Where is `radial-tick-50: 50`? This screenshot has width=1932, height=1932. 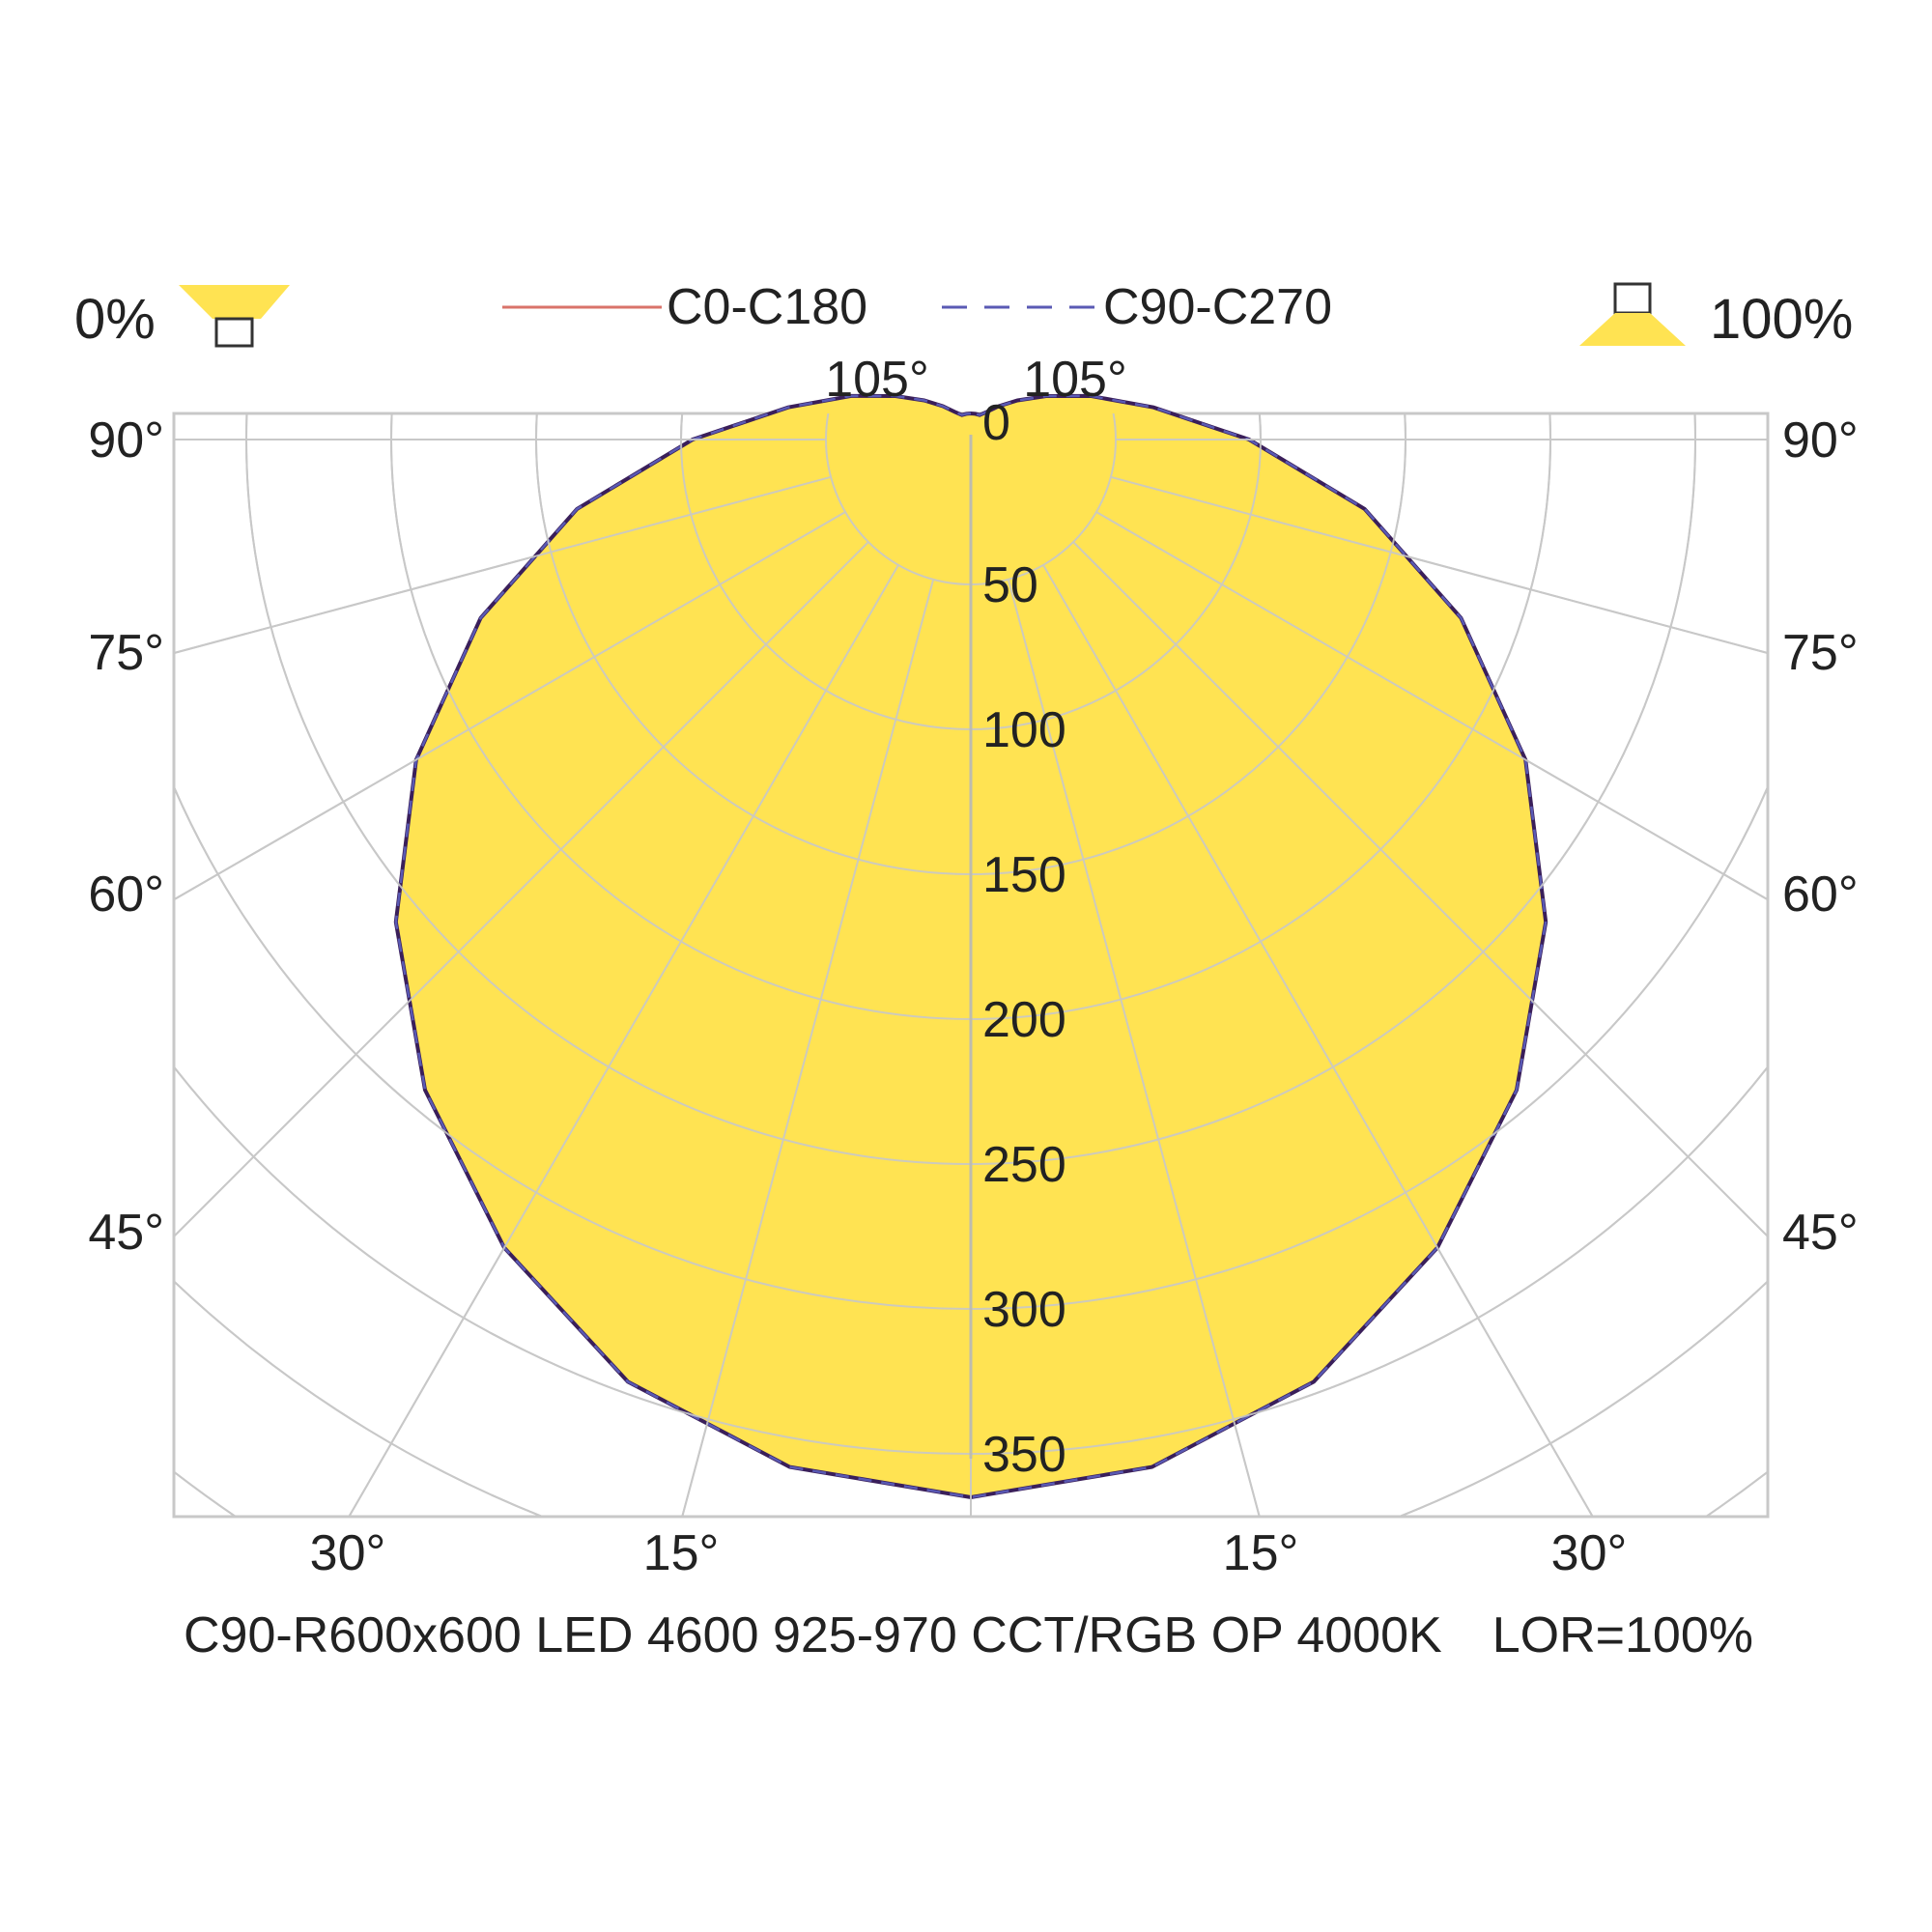 radial-tick-50: 50 is located at coordinates (1010, 585).